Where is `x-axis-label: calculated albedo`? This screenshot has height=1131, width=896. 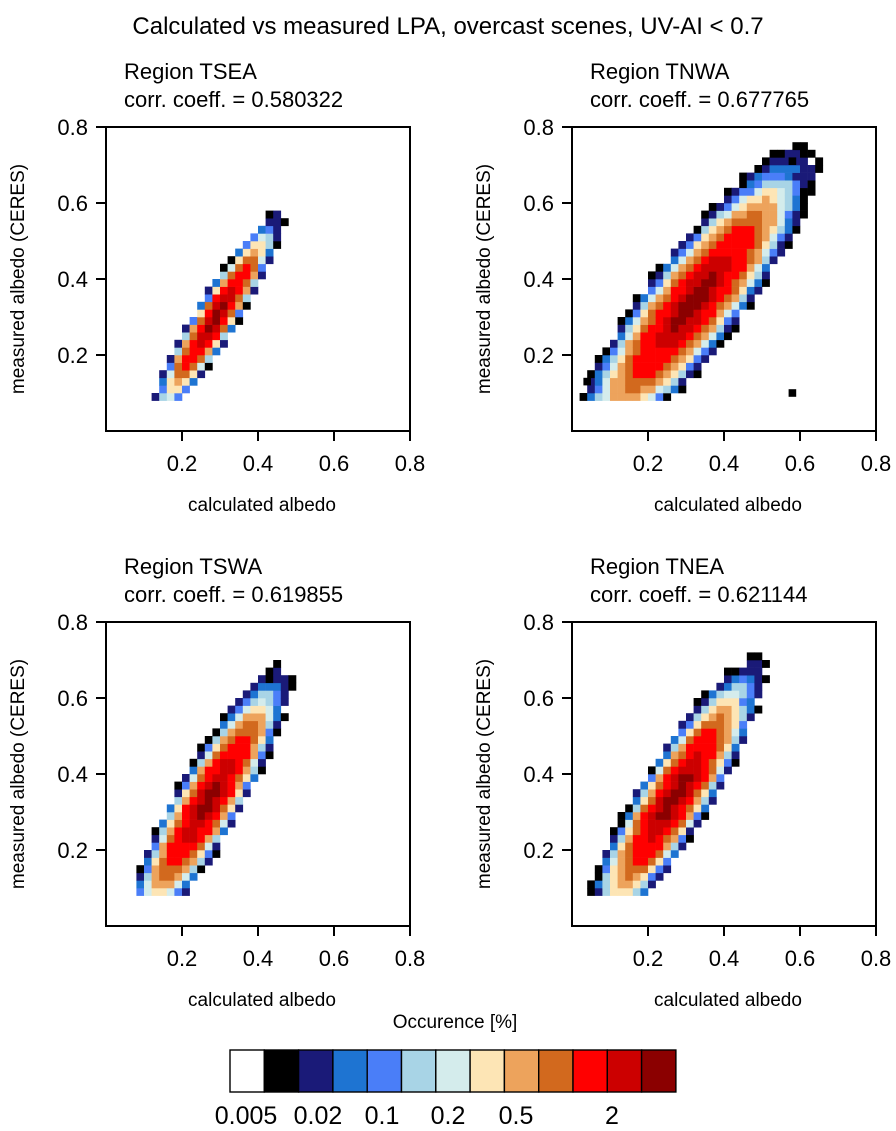 x-axis-label: calculated albedo is located at coordinates (728, 505).